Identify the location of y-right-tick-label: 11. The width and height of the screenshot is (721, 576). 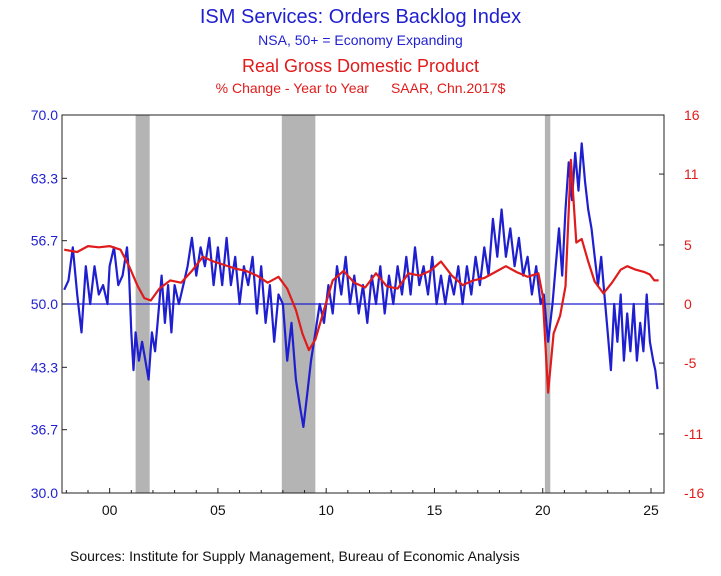
(691, 174).